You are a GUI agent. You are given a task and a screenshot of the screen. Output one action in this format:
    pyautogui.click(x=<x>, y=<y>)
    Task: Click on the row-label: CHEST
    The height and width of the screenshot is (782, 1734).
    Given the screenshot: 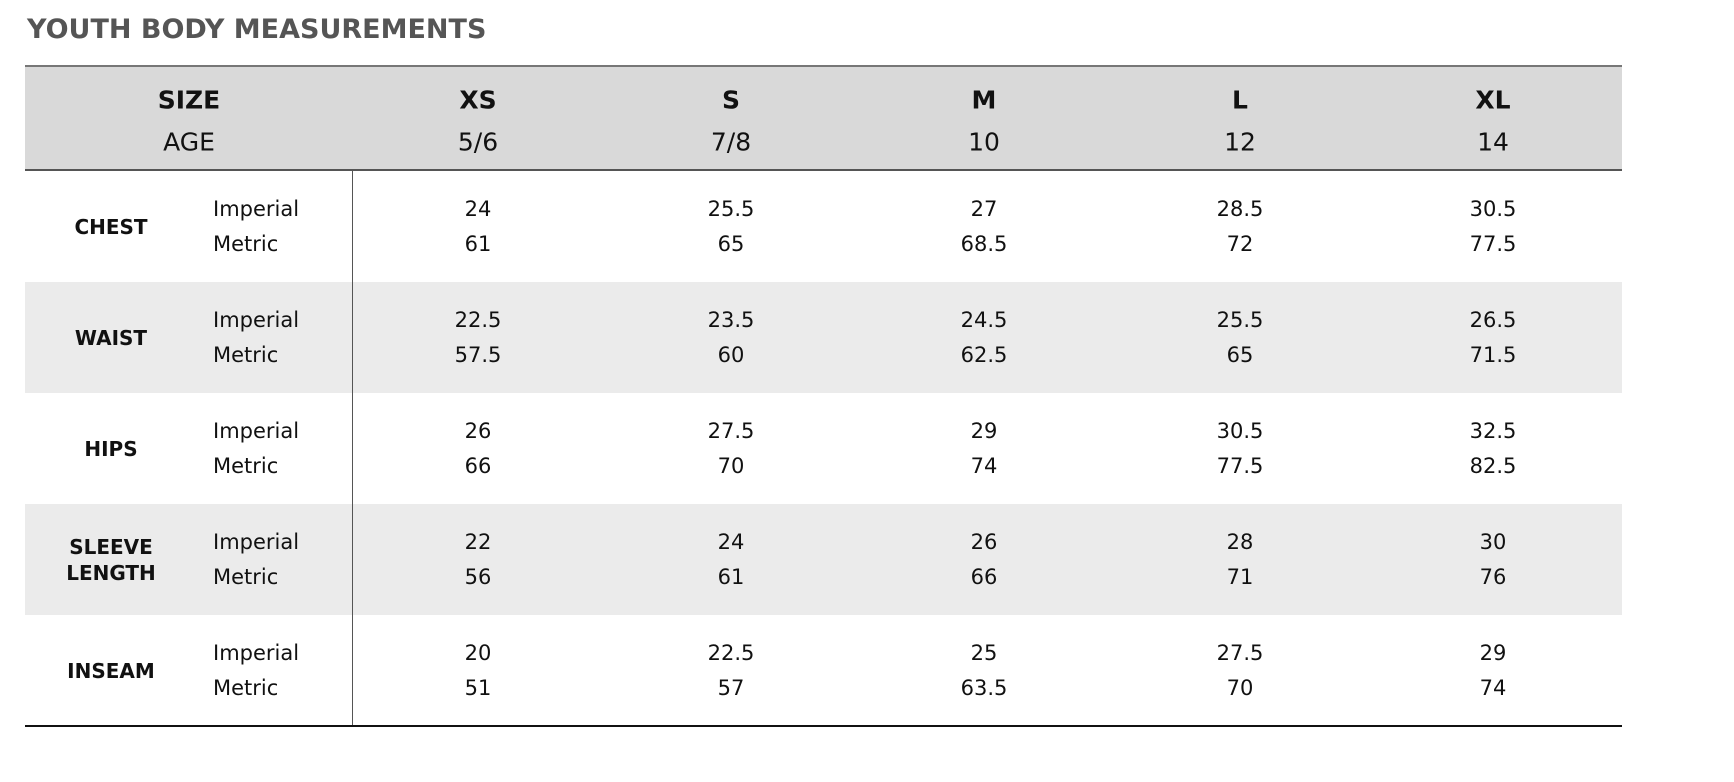 What is the action you would take?
    pyautogui.click(x=111, y=226)
    